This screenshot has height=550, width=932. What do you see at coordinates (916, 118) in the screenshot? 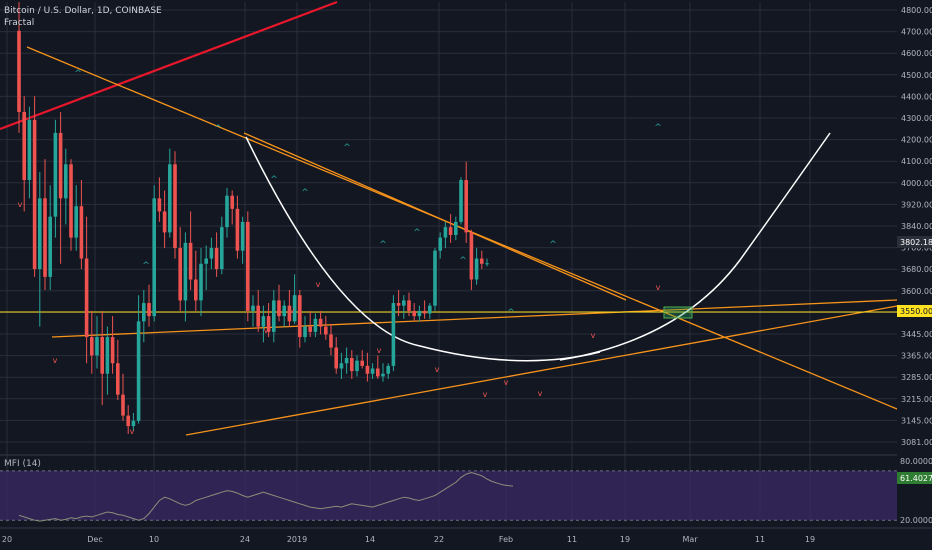
I see `price-tick-label: 4300.00` at bounding box center [916, 118].